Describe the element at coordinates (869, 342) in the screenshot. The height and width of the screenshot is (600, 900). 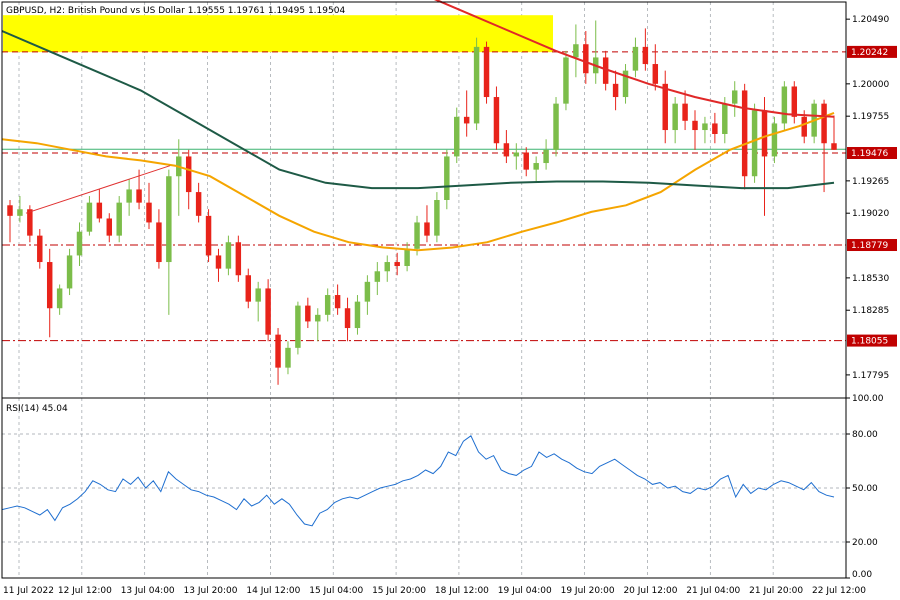
I see `price-level-label: 1.18055` at that location.